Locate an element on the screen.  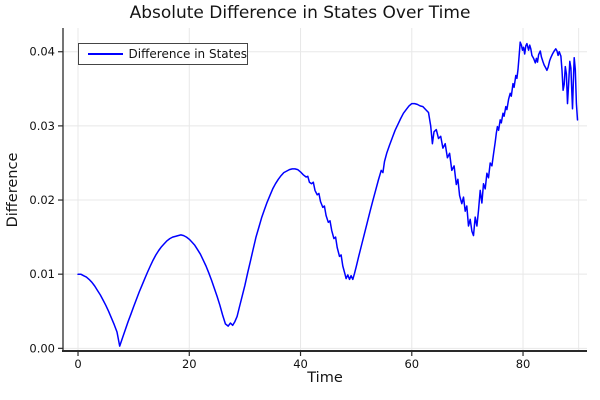
chart-title: Absolute Difference in States Over Time is located at coordinates (300, 13).